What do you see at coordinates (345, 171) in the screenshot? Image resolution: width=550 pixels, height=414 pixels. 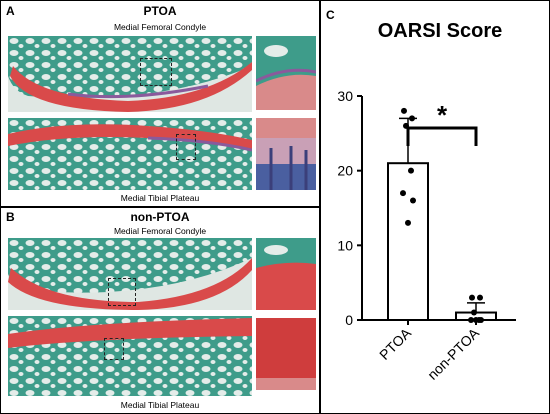 I see `y-tick-label: 20` at bounding box center [345, 171].